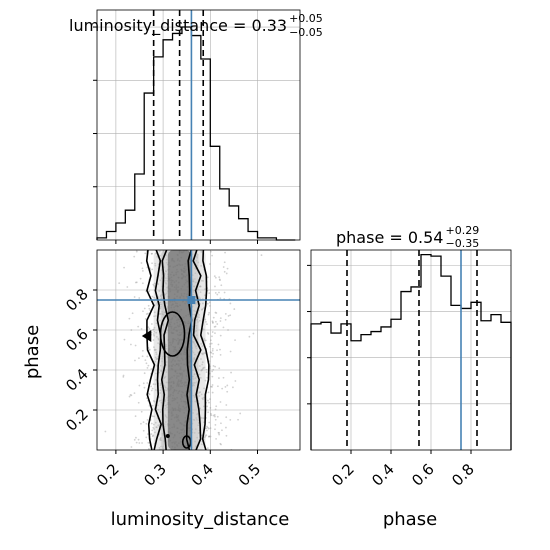  I want to click on joint-density-contours, so click(175, 350).